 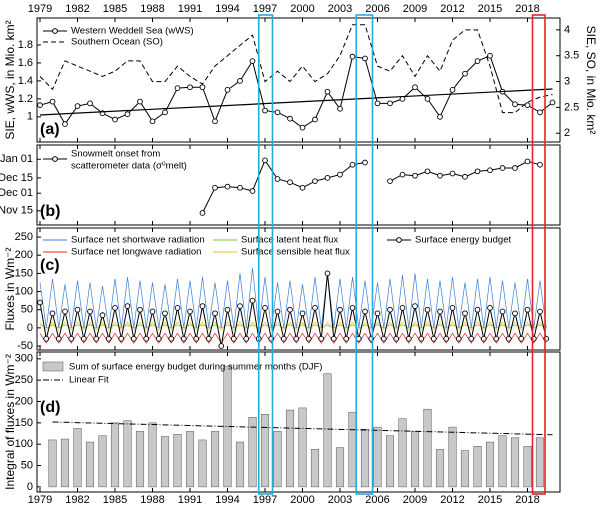 I want to click on y-axis-title: SIE, wWS, in Mio. km², so click(x=10, y=79).